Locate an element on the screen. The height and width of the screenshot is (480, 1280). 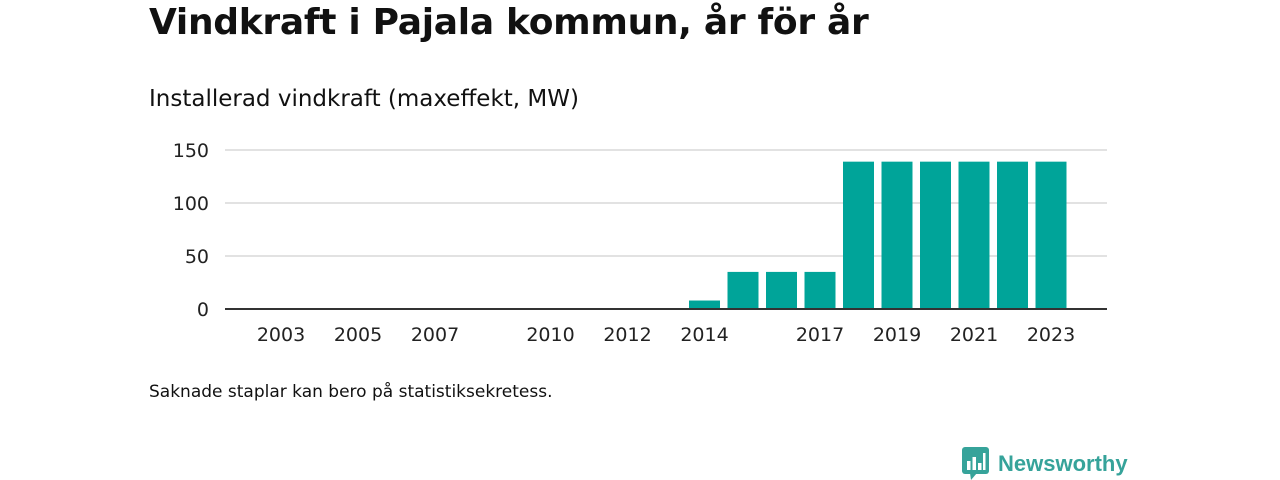
x-tick-label: 2010 is located at coordinates (550, 335).